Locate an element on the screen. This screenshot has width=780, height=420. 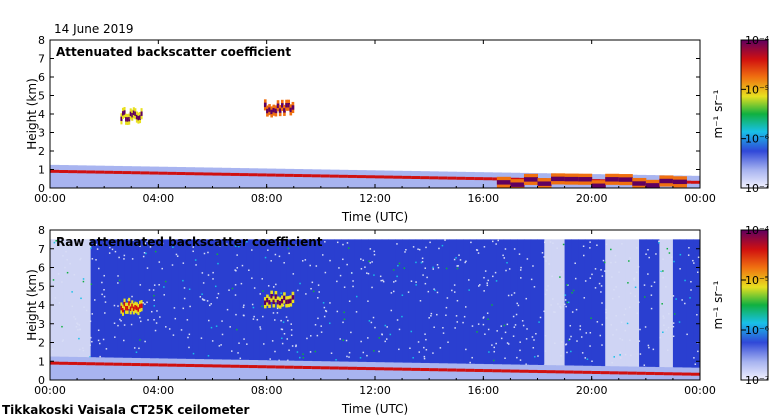
colorbar-2: 10⁻⁷ 10⁻⁶ 10⁻⁵ 10⁻⁴ m⁻¹ sr⁻¹ is located at coordinates (740, 305).